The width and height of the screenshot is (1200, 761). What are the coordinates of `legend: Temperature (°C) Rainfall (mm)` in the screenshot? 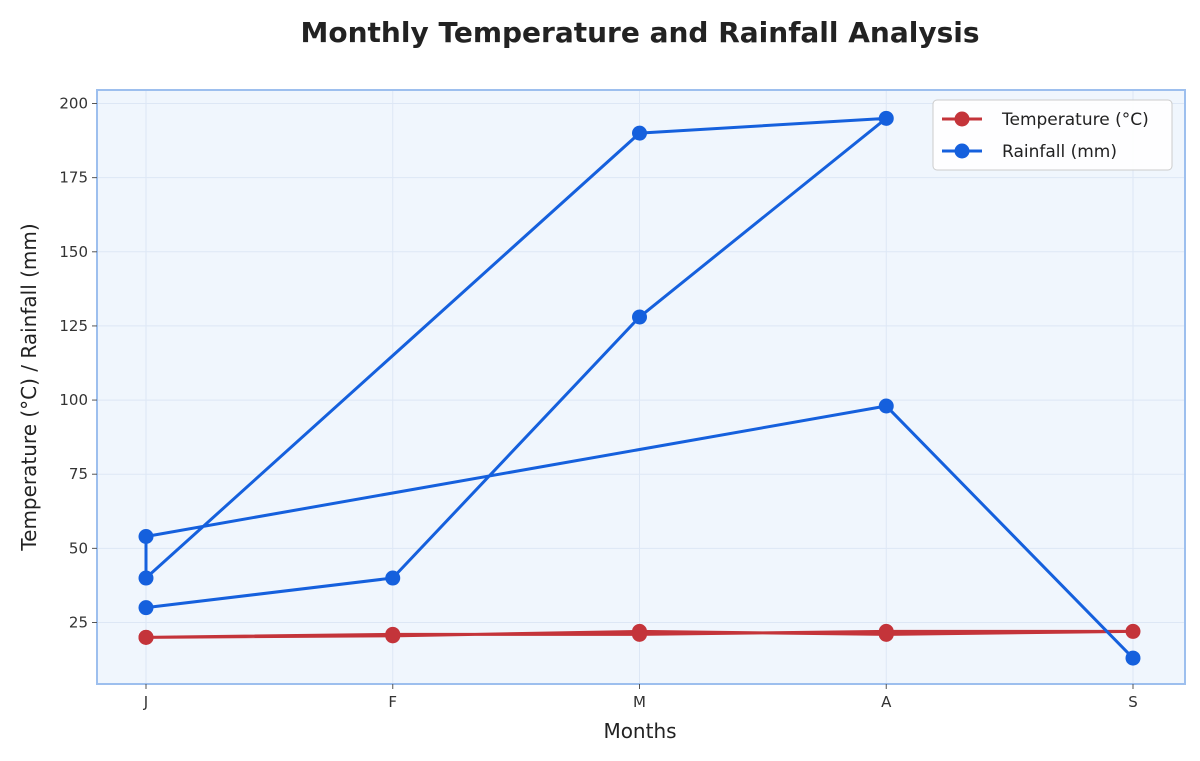 It's located at (1052, 135).